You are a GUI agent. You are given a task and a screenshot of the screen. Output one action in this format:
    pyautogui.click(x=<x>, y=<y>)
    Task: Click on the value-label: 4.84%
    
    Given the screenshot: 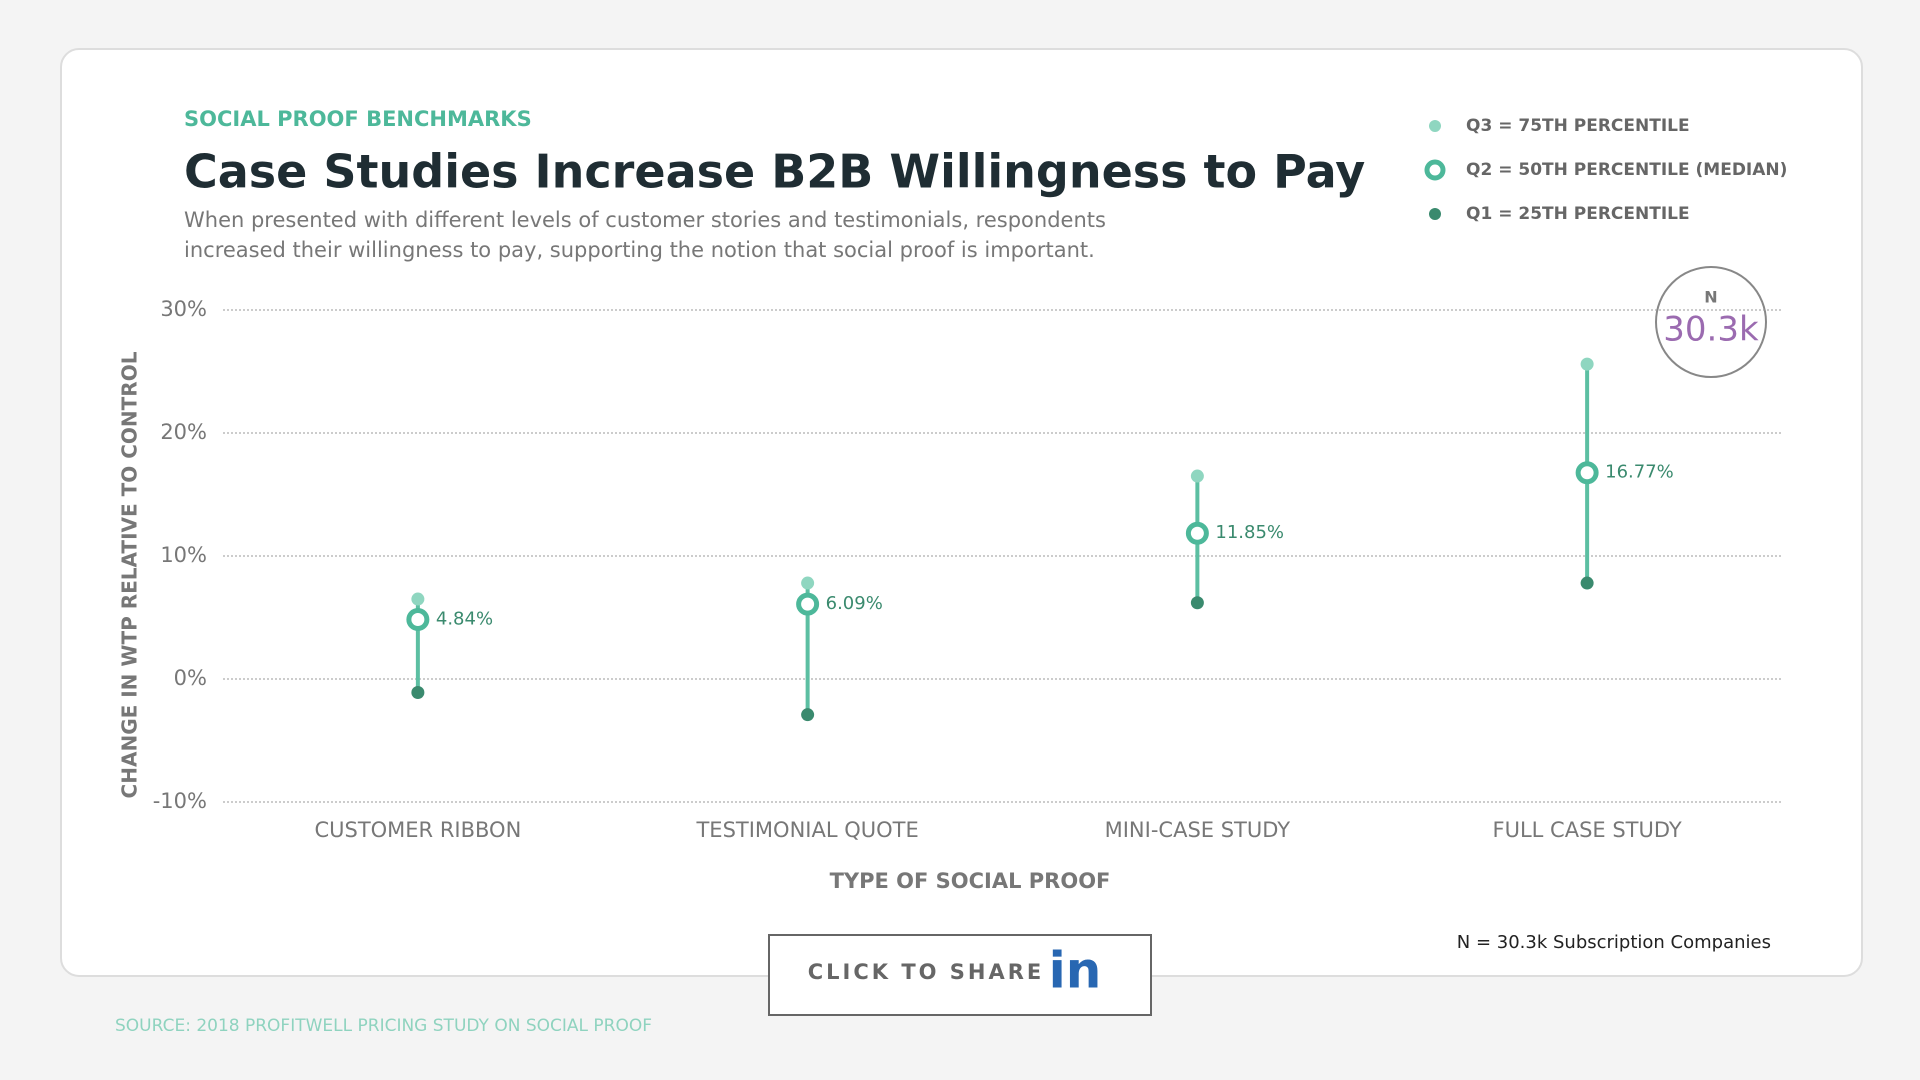 What is the action you would take?
    pyautogui.click(x=464, y=618)
    